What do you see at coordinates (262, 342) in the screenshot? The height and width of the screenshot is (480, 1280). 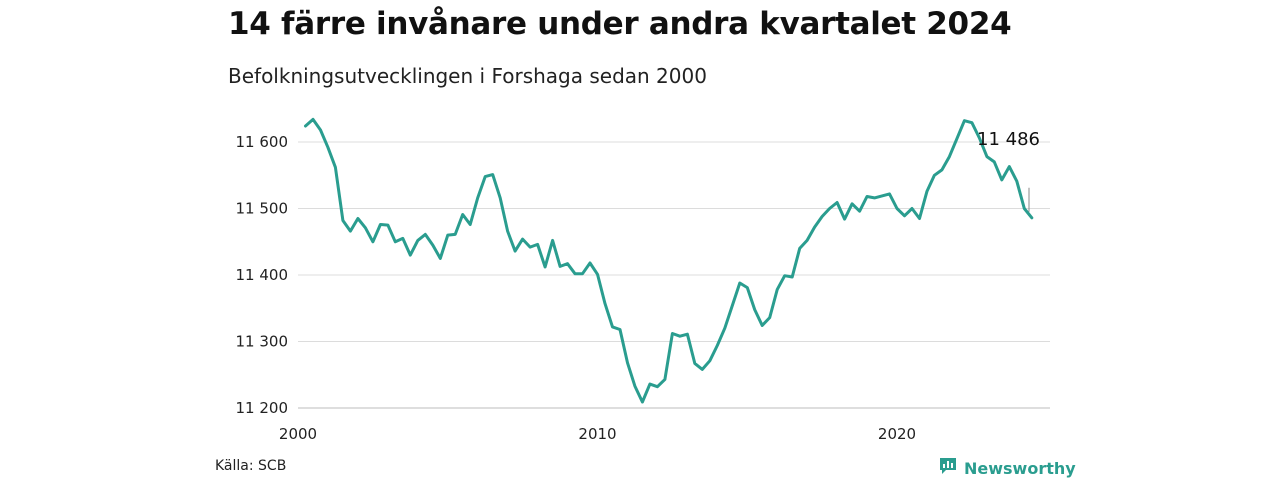 I see `y-tick-label: 11 300` at bounding box center [262, 342].